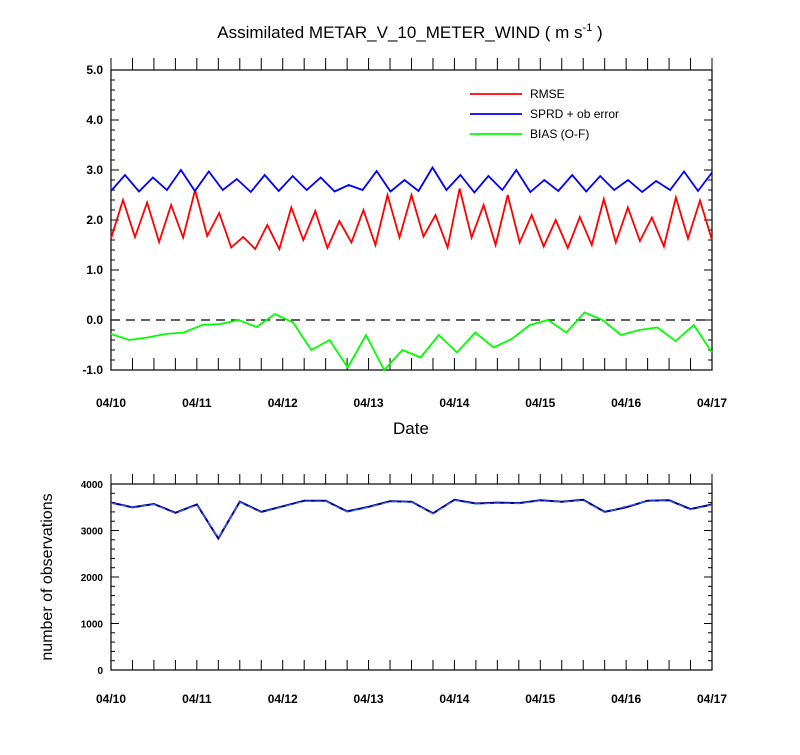 This screenshot has width=800, height=755. I want to click on y-tick-label: 3.0, so click(94, 170).